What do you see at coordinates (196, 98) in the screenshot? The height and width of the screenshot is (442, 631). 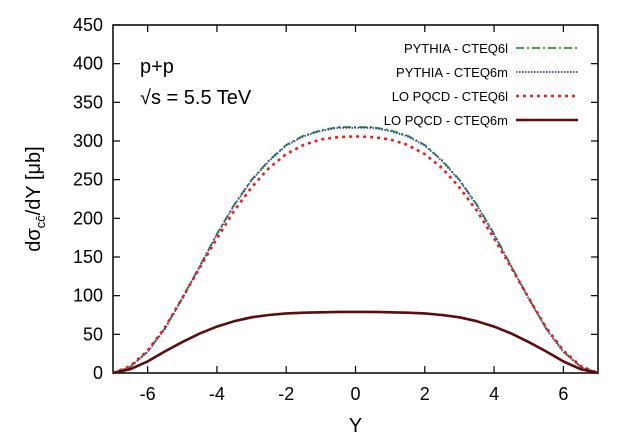 I see `annotation-energy: √s = 5.5 TeV` at bounding box center [196, 98].